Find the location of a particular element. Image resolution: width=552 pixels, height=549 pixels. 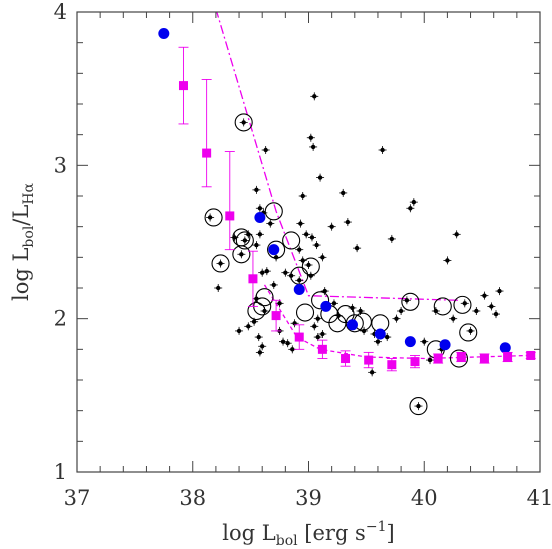

y-tick-label: 3 is located at coordinates (60, 165).